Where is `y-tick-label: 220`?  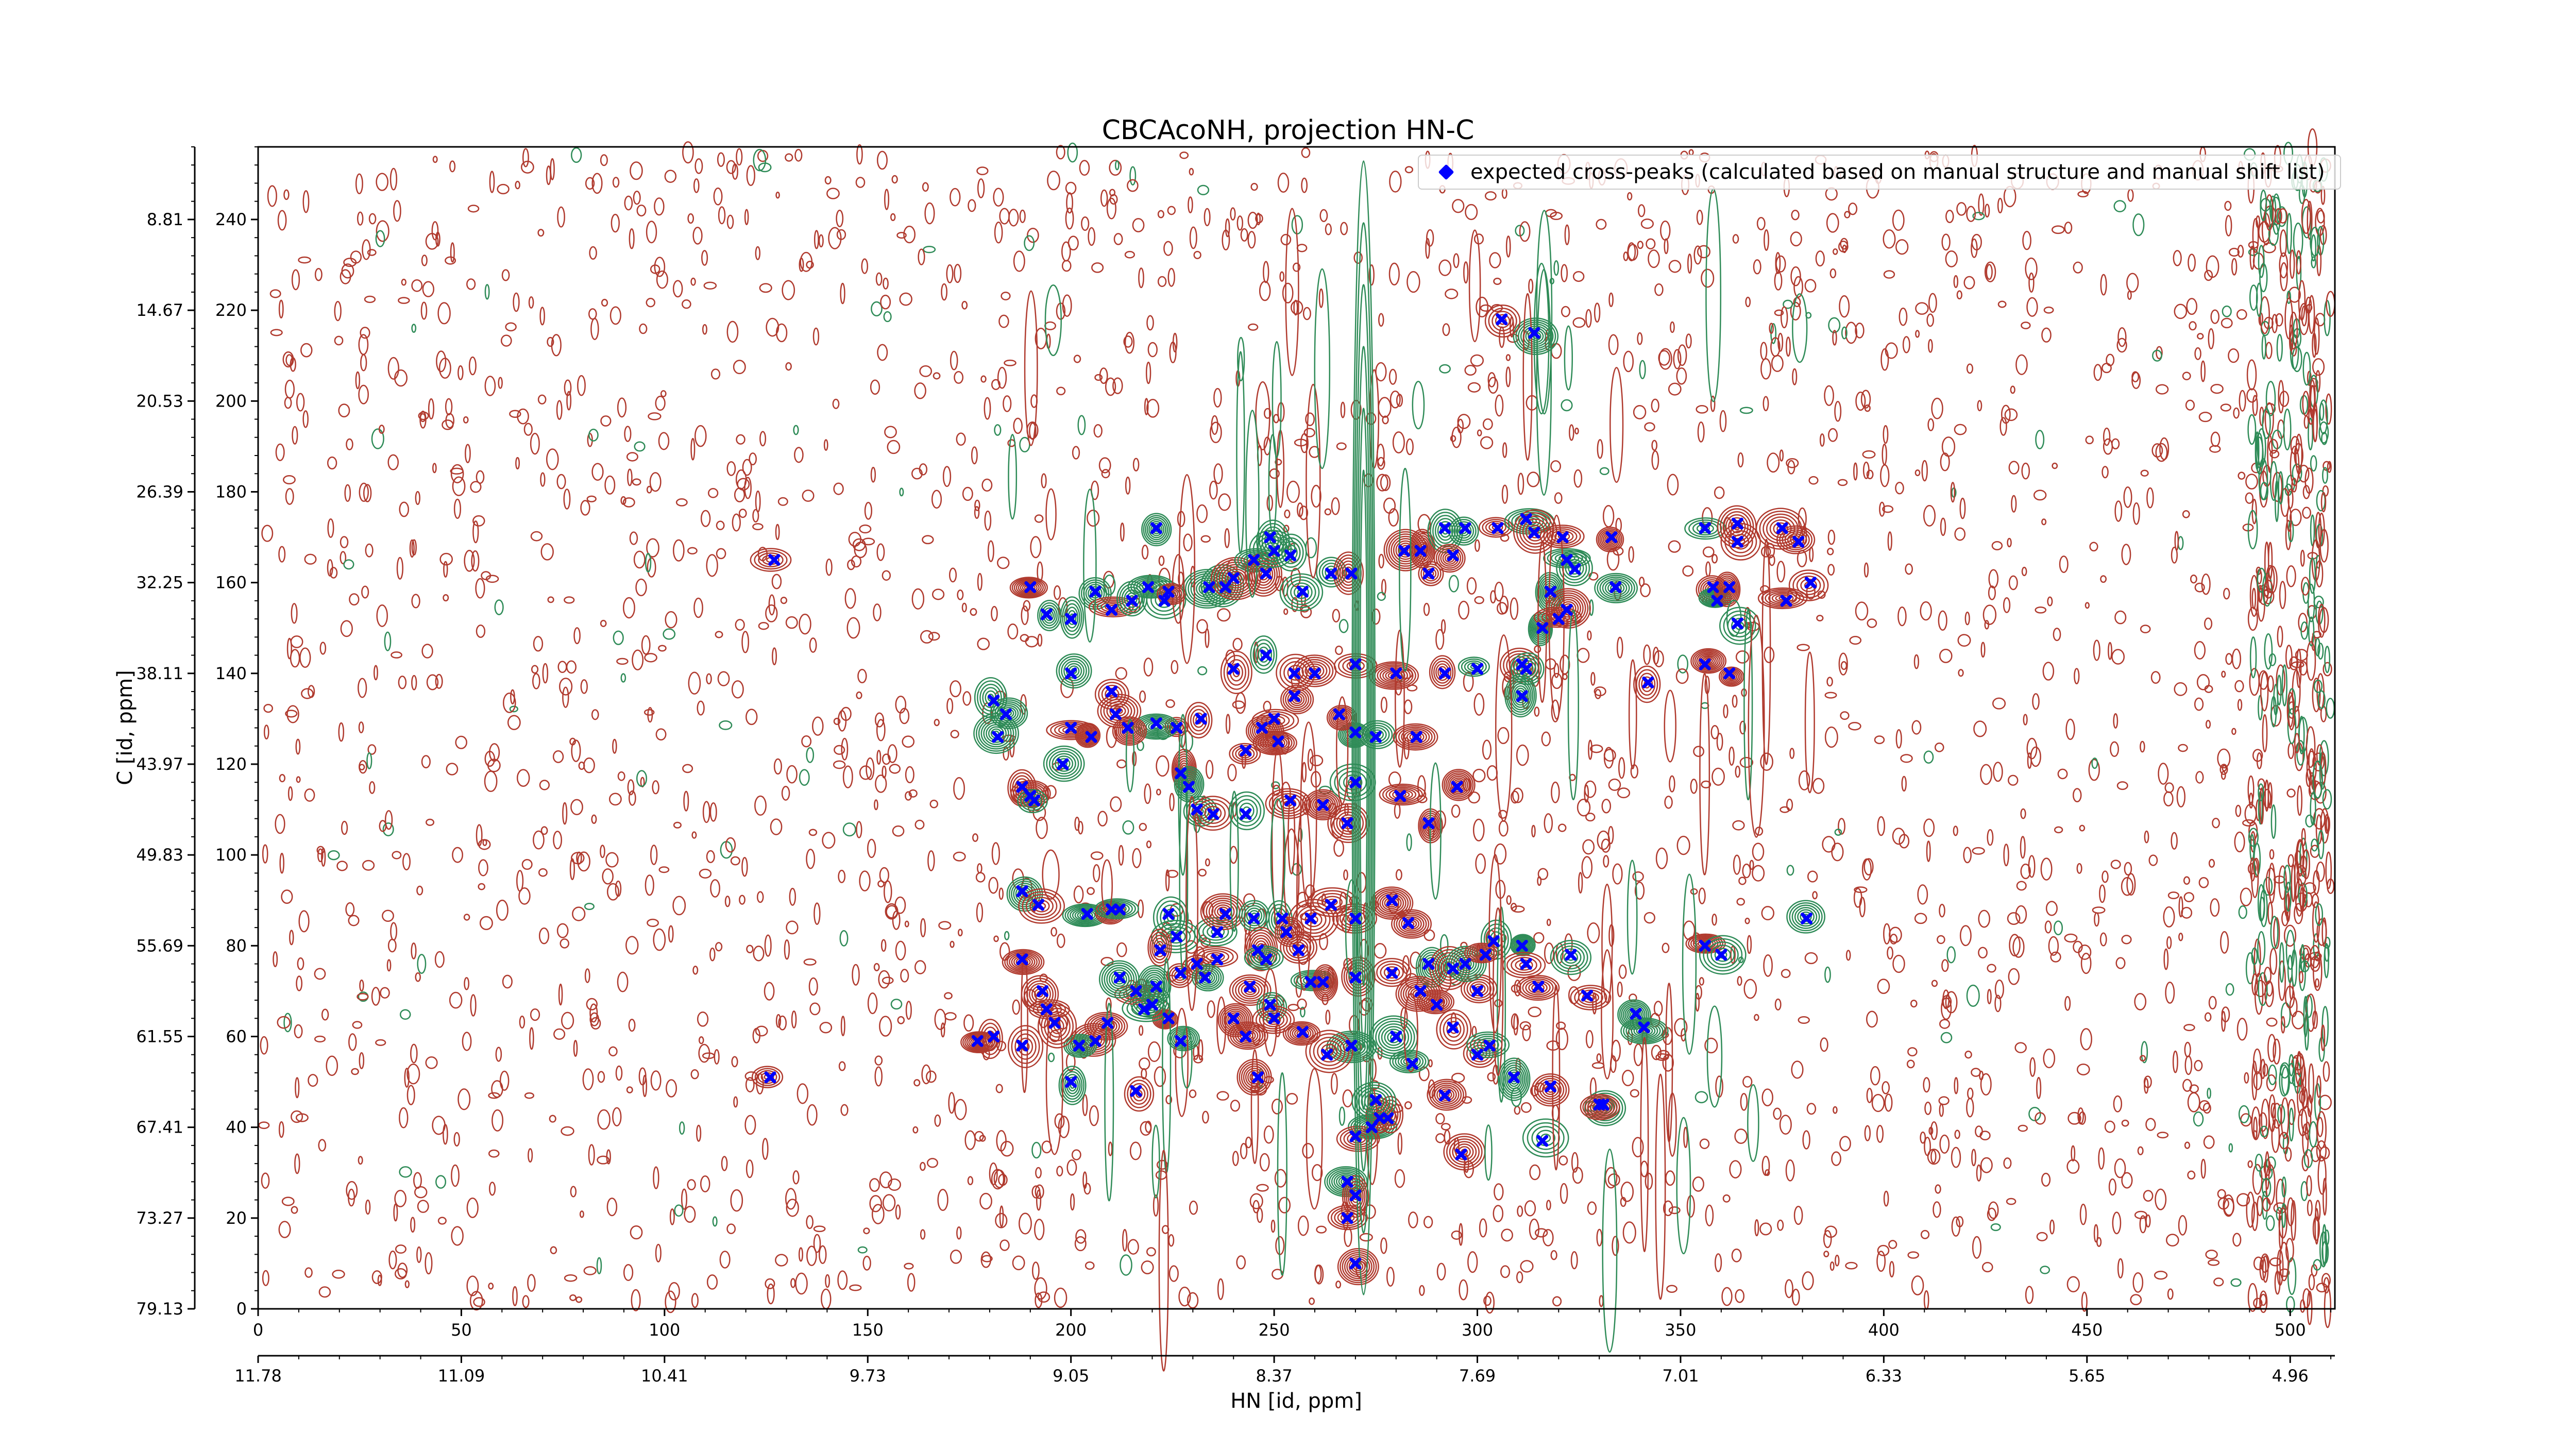 y-tick-label: 220 is located at coordinates (231, 310).